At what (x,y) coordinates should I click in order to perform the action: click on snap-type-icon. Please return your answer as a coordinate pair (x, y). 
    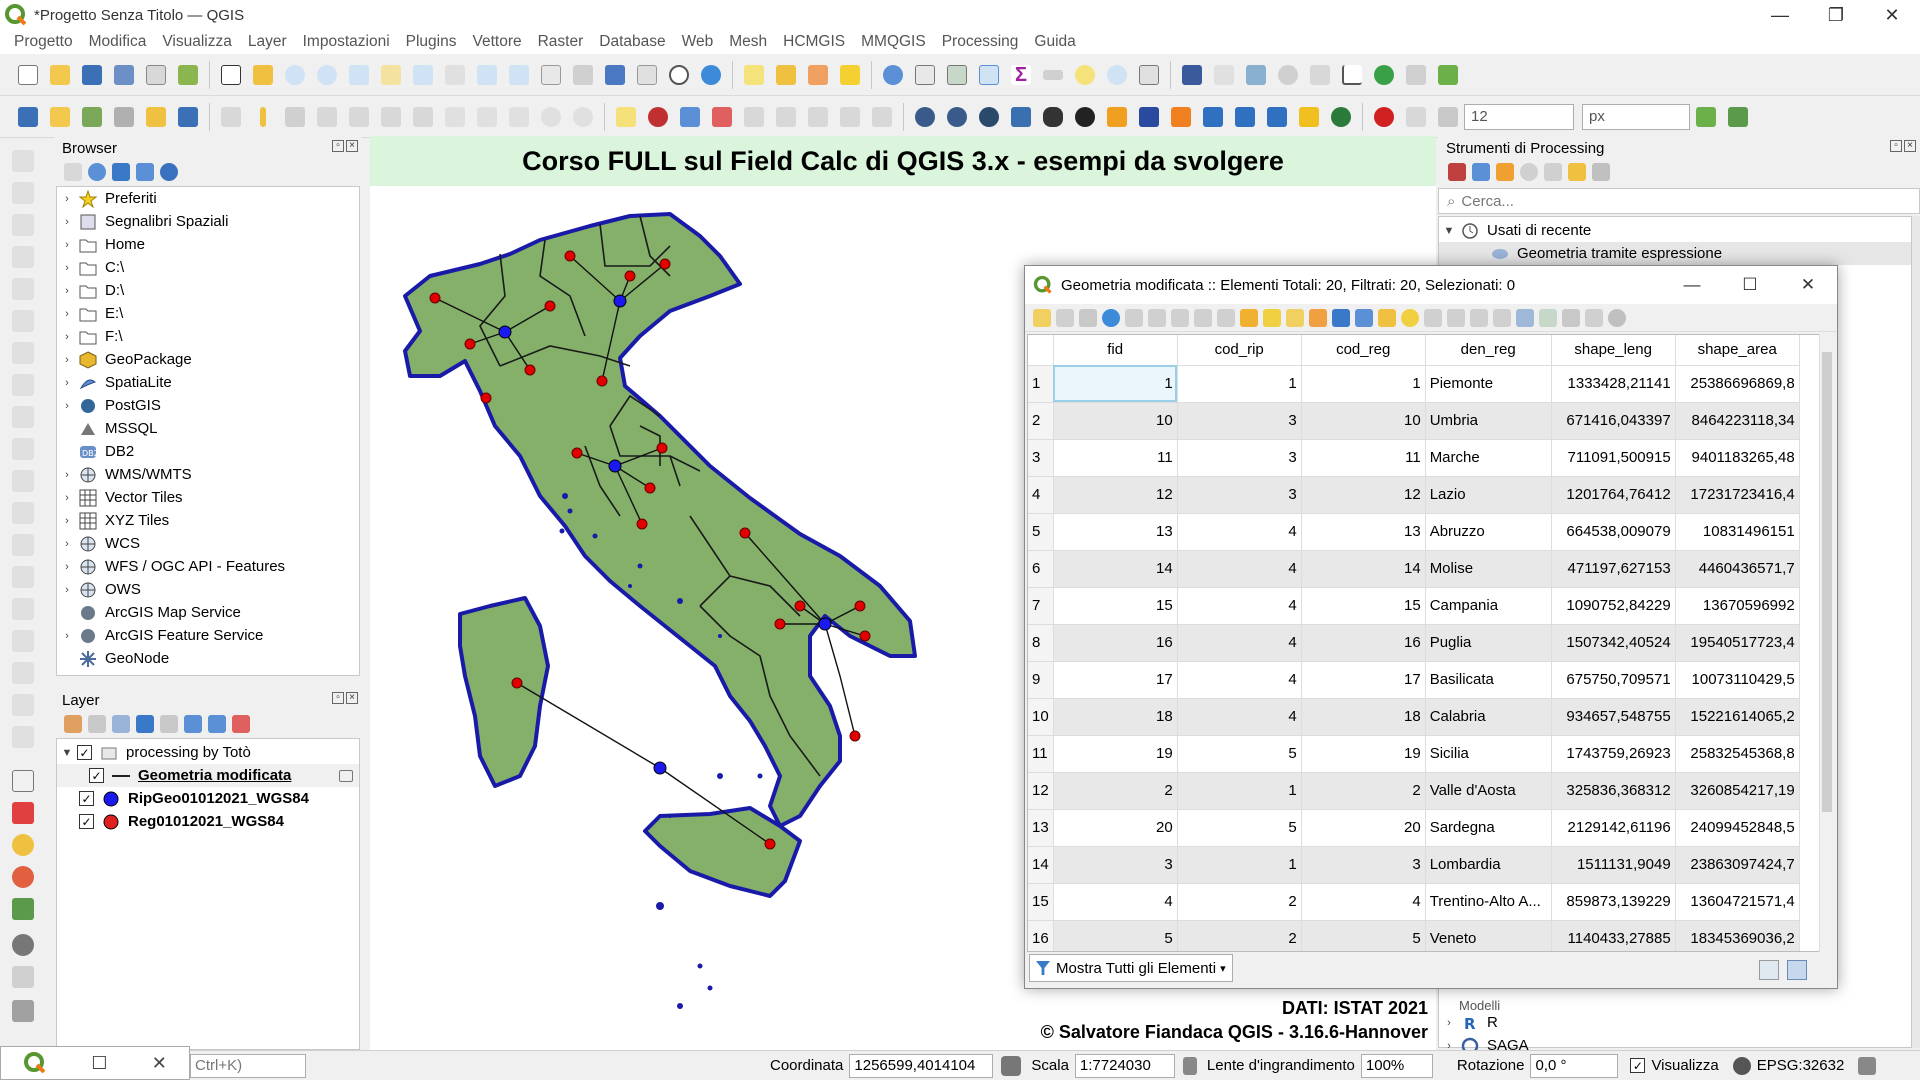
    Looking at the image, I should click on (1448, 117).